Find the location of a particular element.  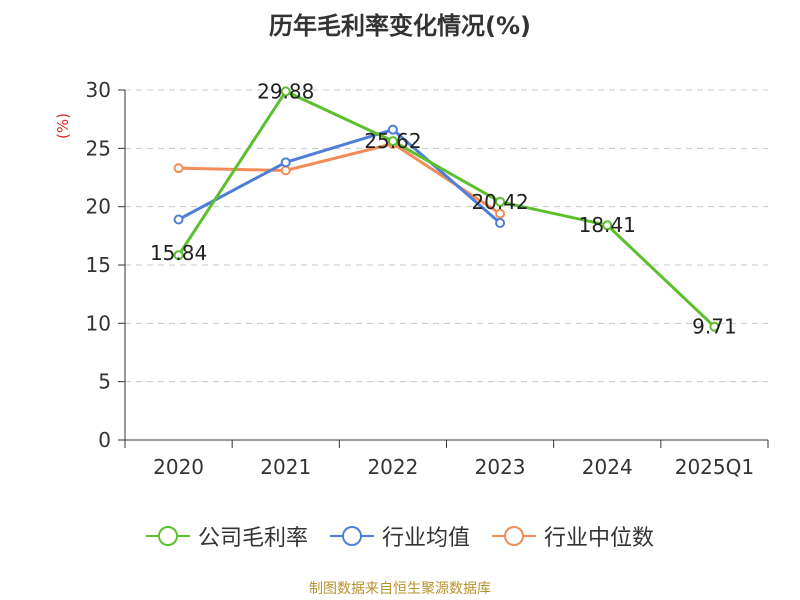

legend-item-industry-median: 行业中位数 is located at coordinates (573, 536).